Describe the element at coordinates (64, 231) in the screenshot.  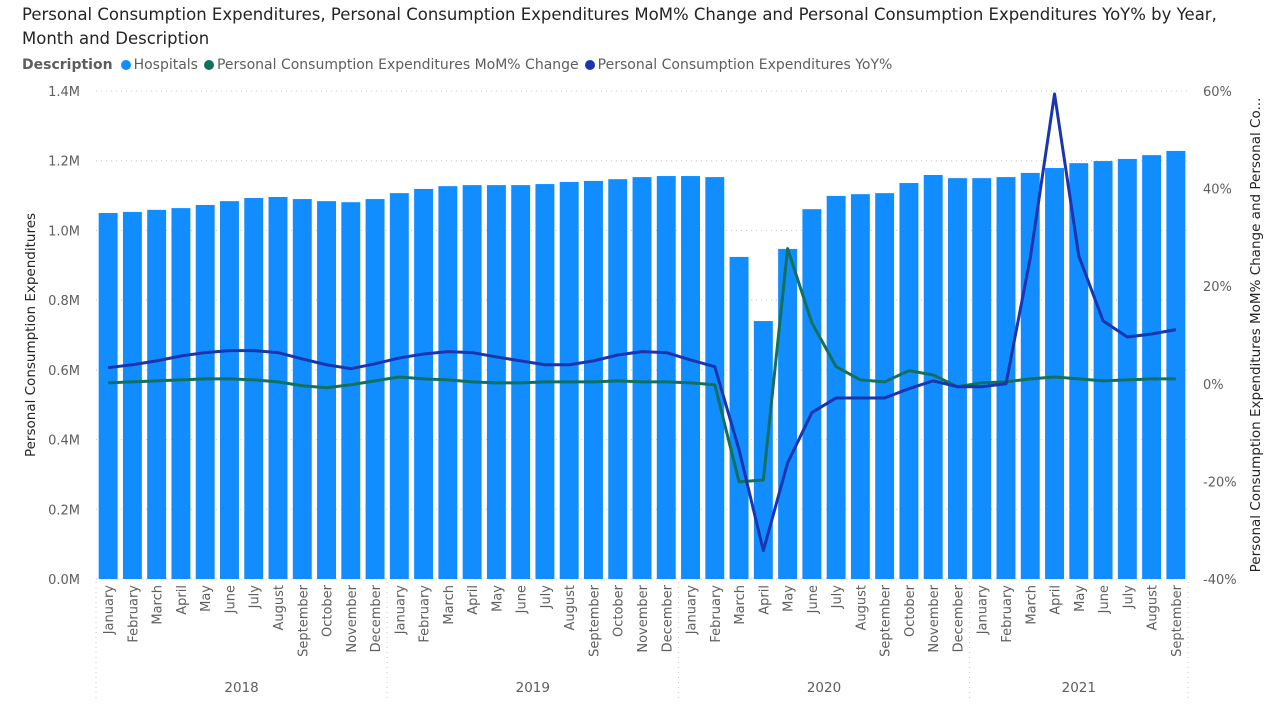
I see `y-tick-label: 1.0M` at that location.